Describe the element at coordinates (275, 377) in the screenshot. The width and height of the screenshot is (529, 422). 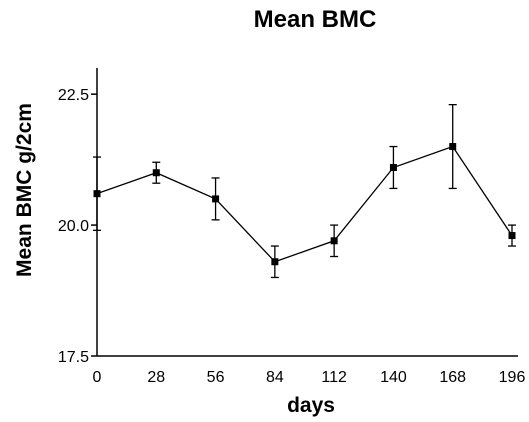
I see `x-tick-label: 84` at that location.